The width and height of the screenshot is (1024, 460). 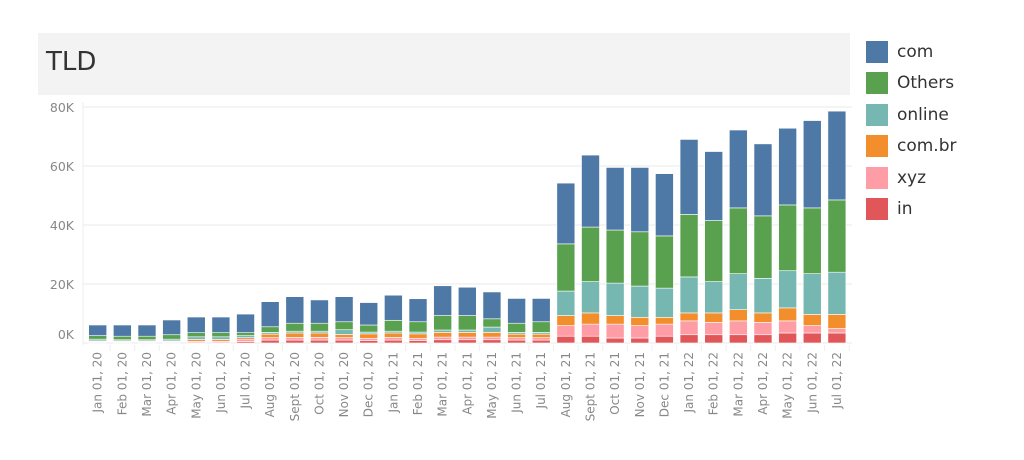 I want to click on legend-item-com-br: com.br, so click(x=911, y=147).